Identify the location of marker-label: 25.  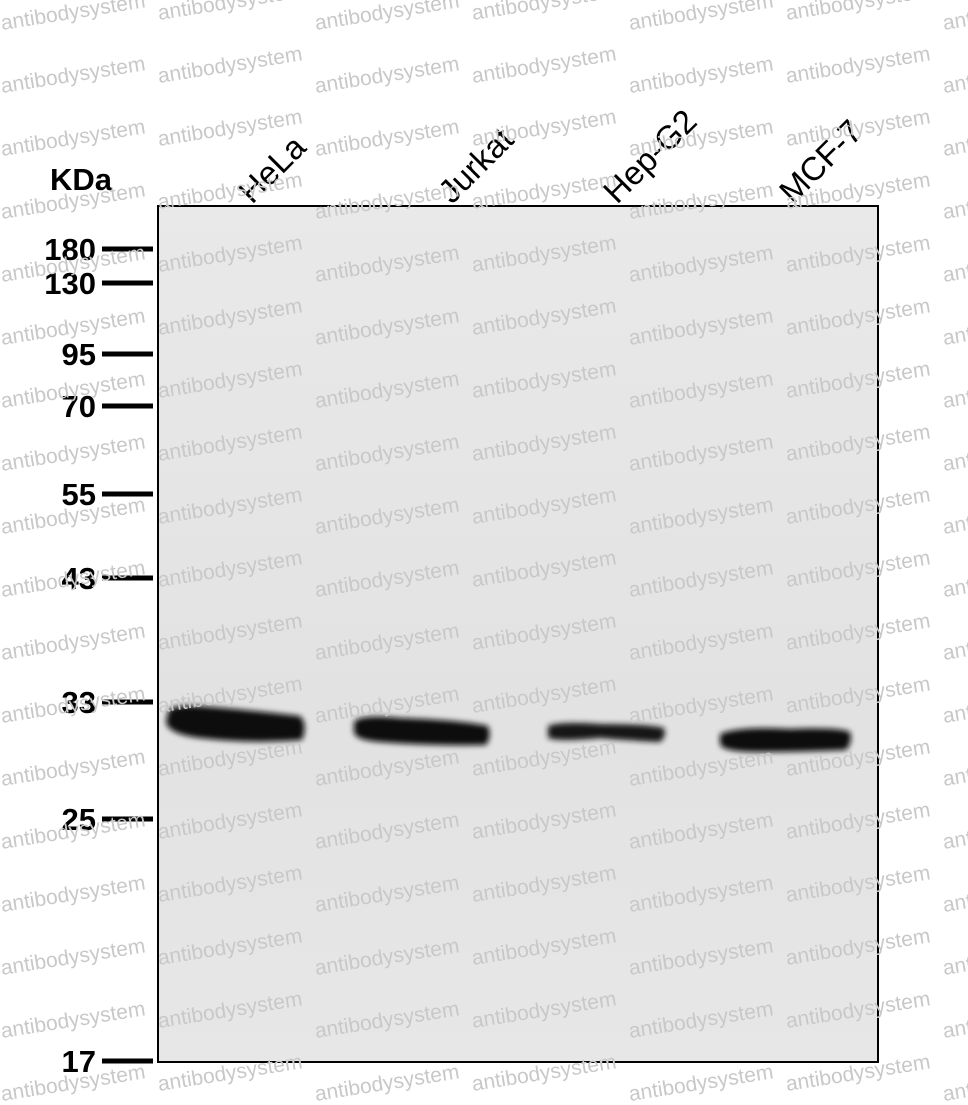
(79, 819).